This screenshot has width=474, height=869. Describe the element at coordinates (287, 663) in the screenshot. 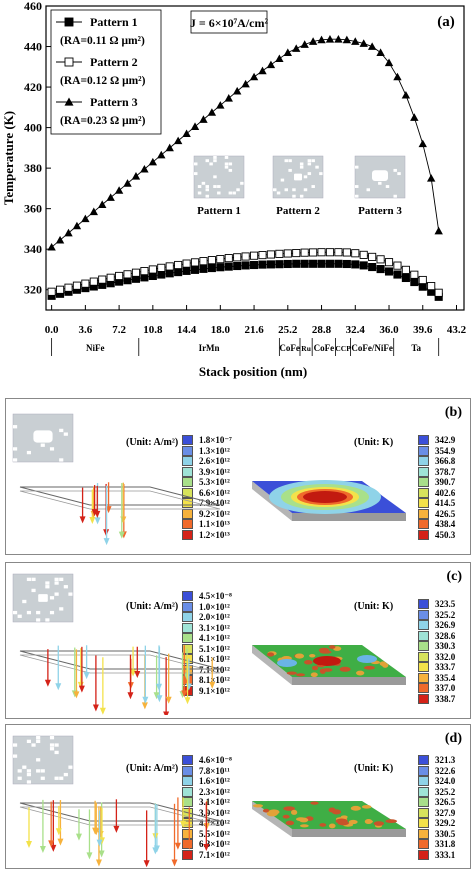

I see `heat-contour` at that location.